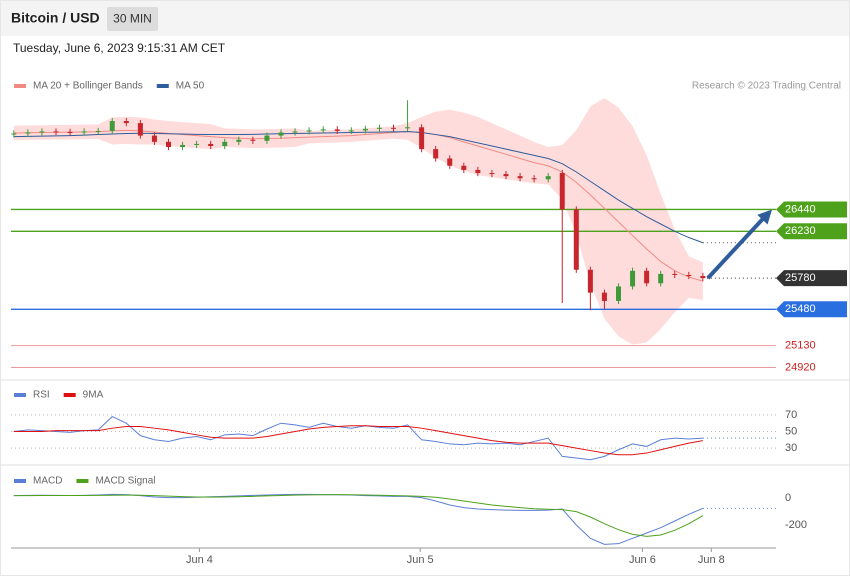 Image resolution: width=850 pixels, height=576 pixels. Describe the element at coordinates (800, 209) in the screenshot. I see `level-label: 26440` at that location.